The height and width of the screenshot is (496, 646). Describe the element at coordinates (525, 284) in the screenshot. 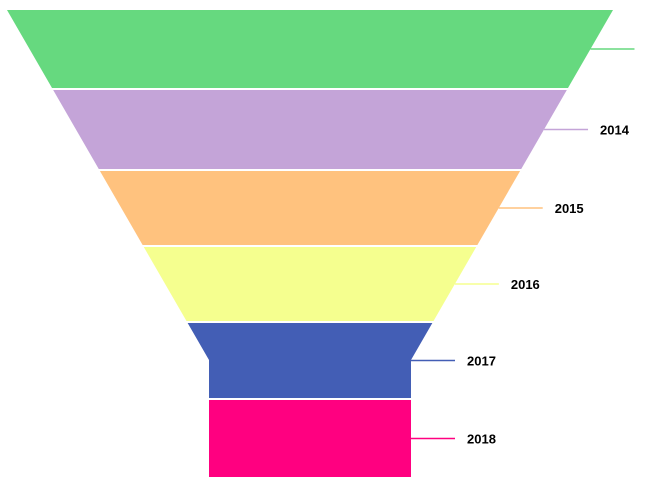

I see `segment-label-3: 2016` at that location.